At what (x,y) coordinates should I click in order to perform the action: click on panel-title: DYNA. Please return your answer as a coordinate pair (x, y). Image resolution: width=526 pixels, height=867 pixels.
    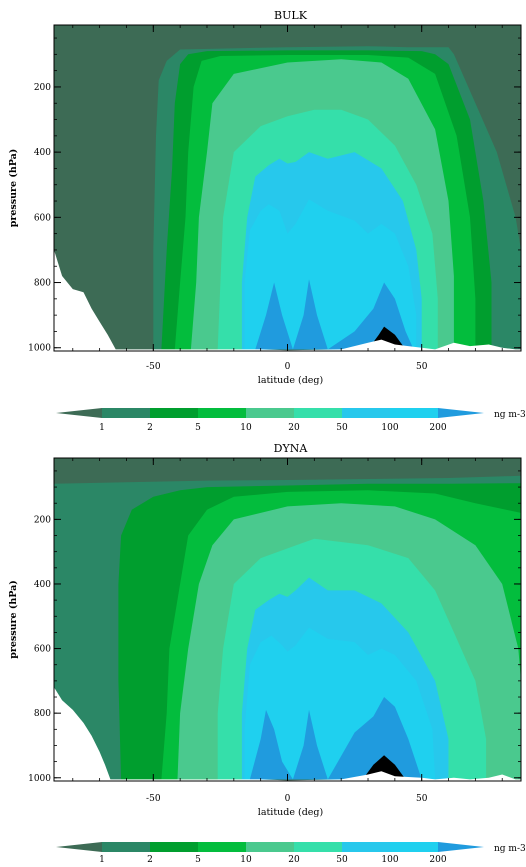
    Looking at the image, I should click on (291, 448).